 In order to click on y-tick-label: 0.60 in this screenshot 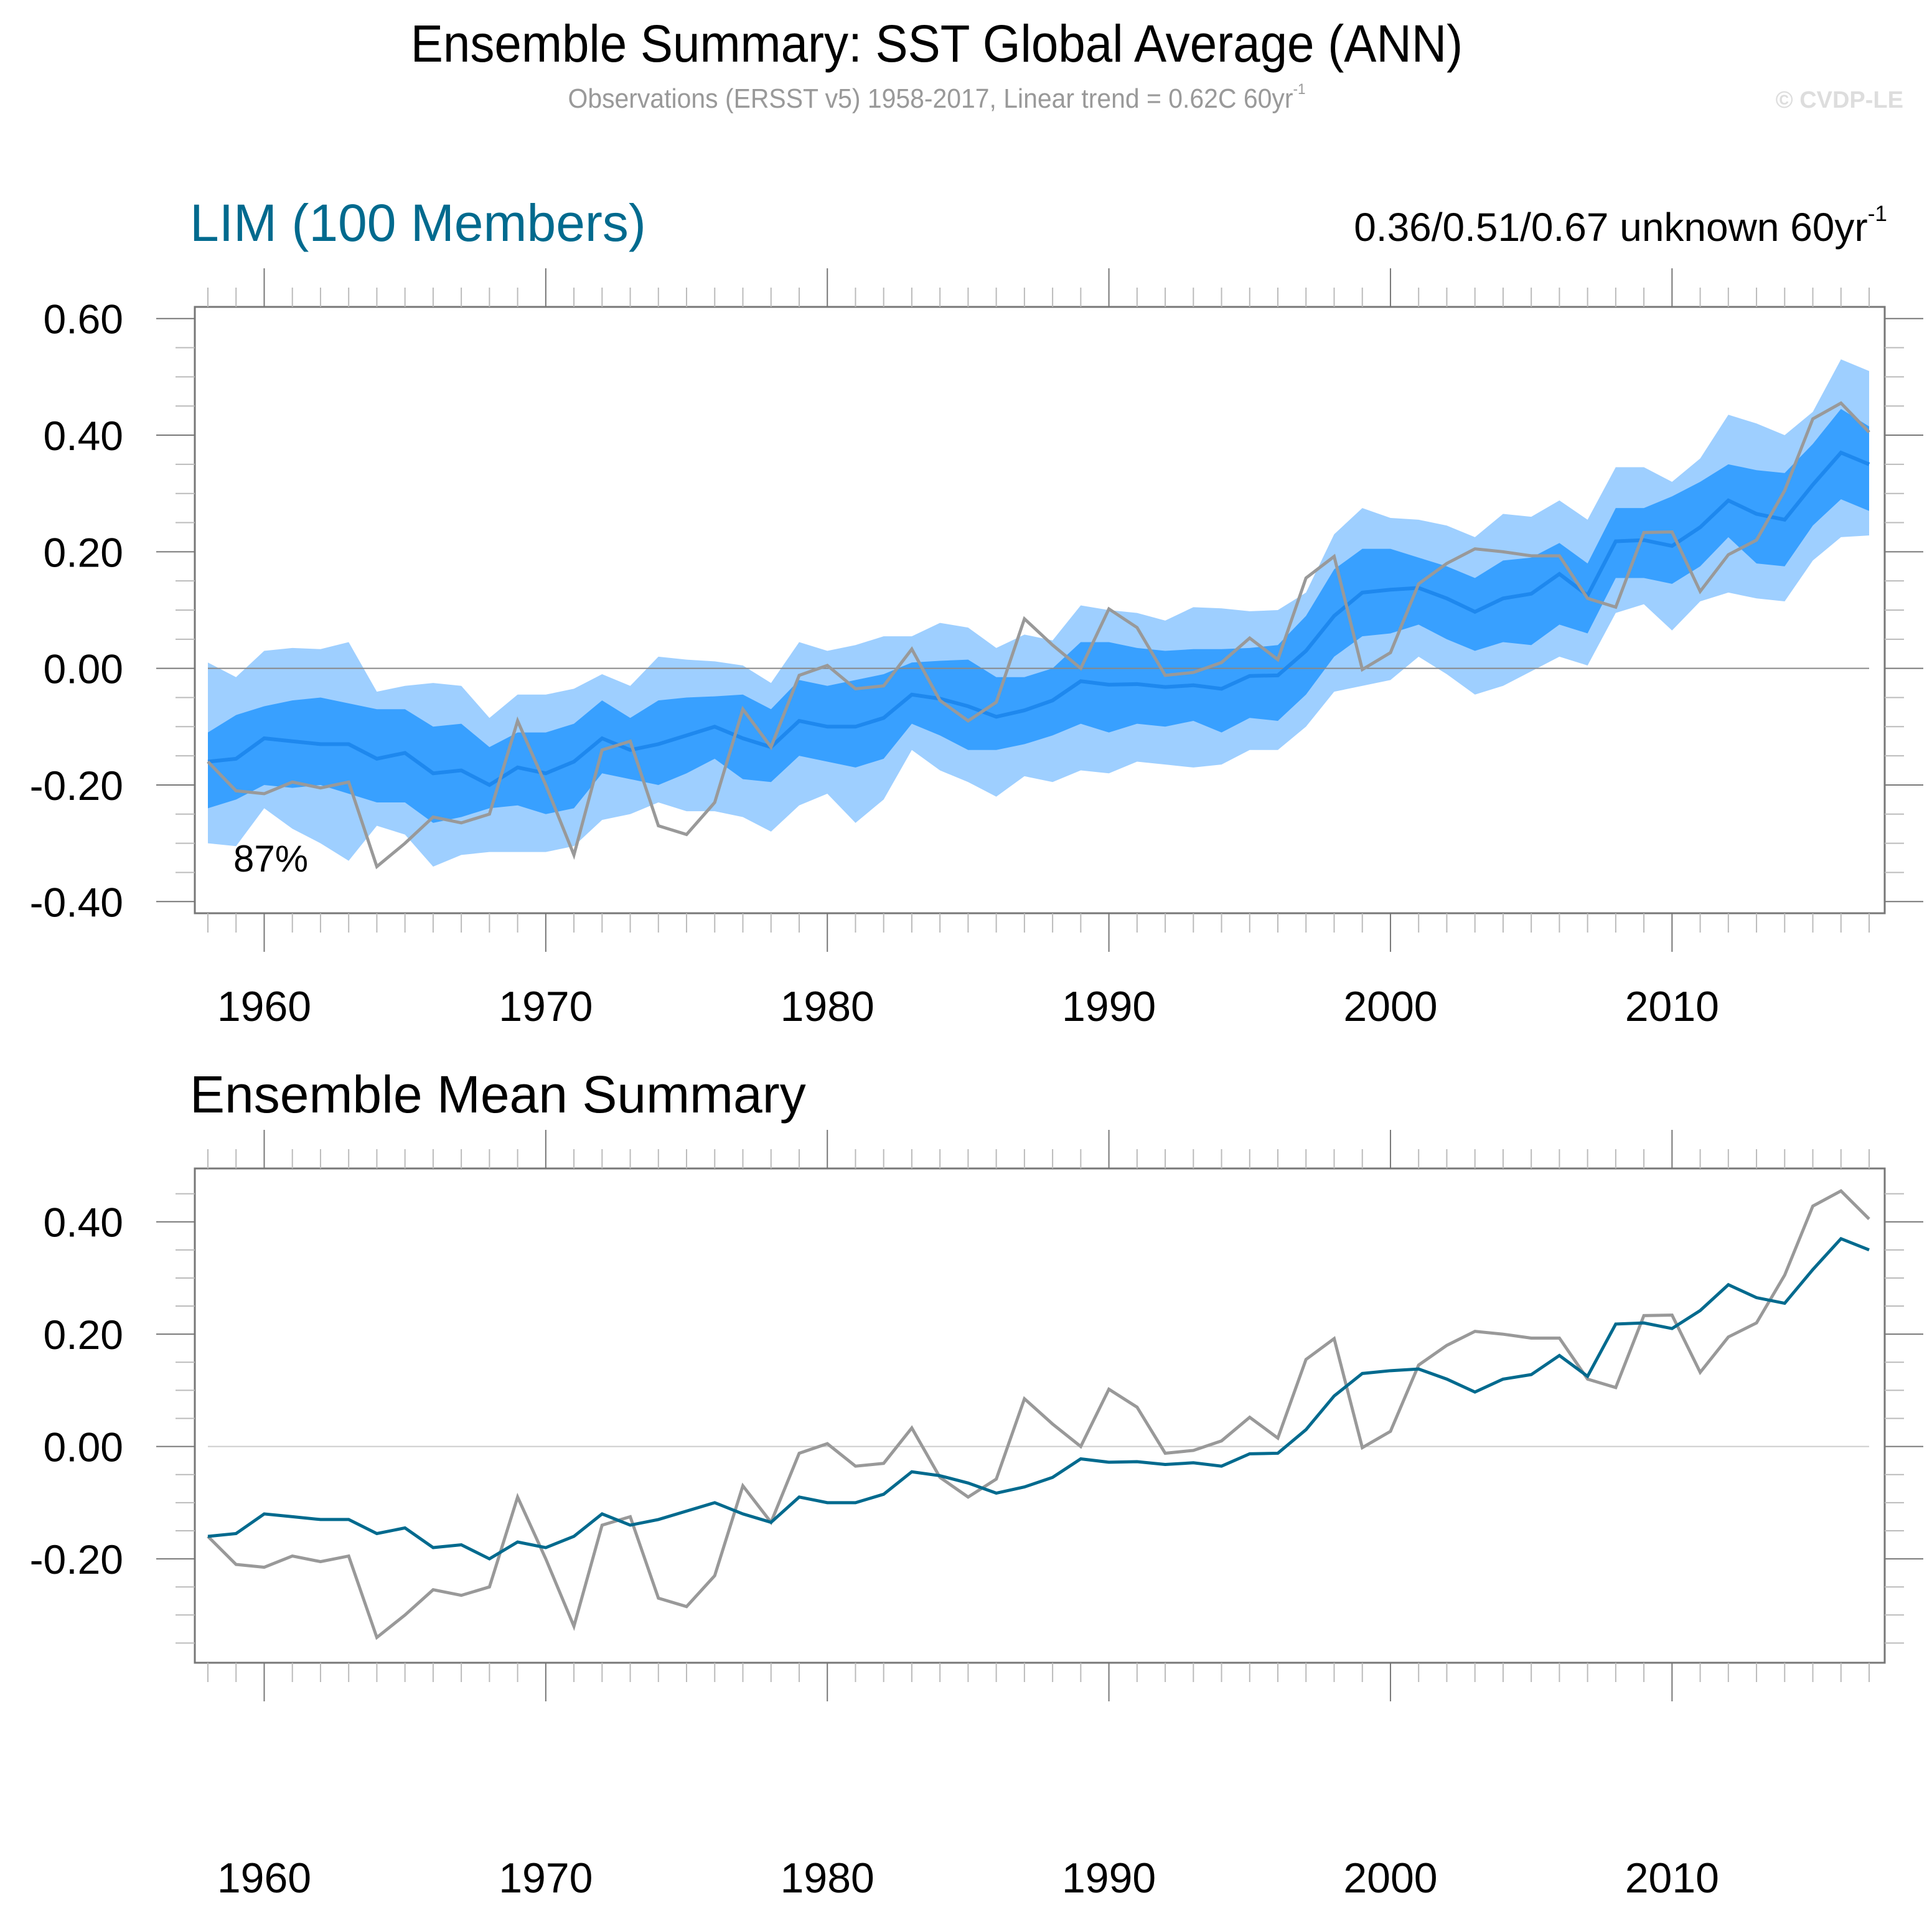, I will do `click(83, 319)`.